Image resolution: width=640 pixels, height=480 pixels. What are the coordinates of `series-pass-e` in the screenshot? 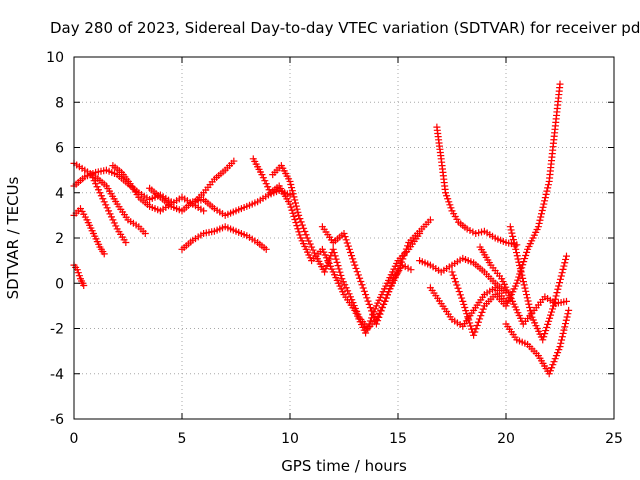 It's located at (108, 209).